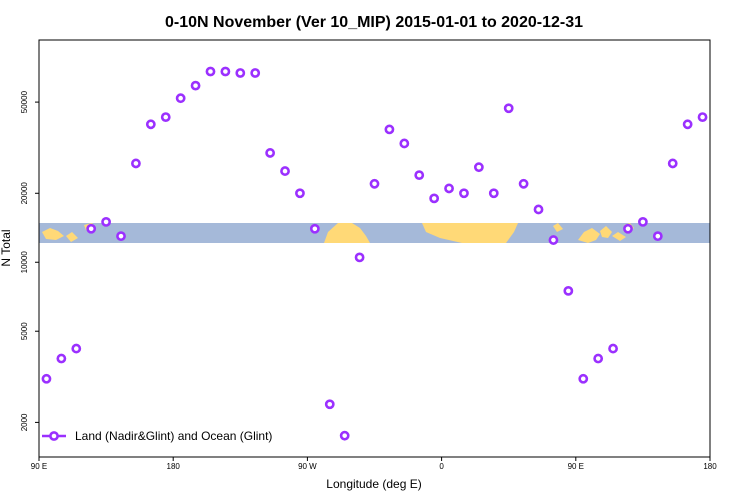 This screenshot has width=750, height=500. Describe the element at coordinates (374, 464) in the screenshot. I see `x-axis: 90 E 180 90 W 0 90 E 180` at that location.